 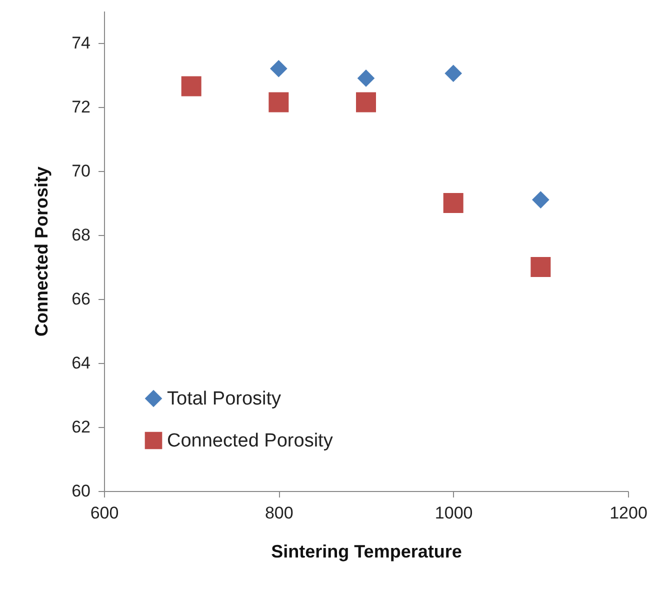 I want to click on y-tick-label: 74, so click(x=81, y=43).